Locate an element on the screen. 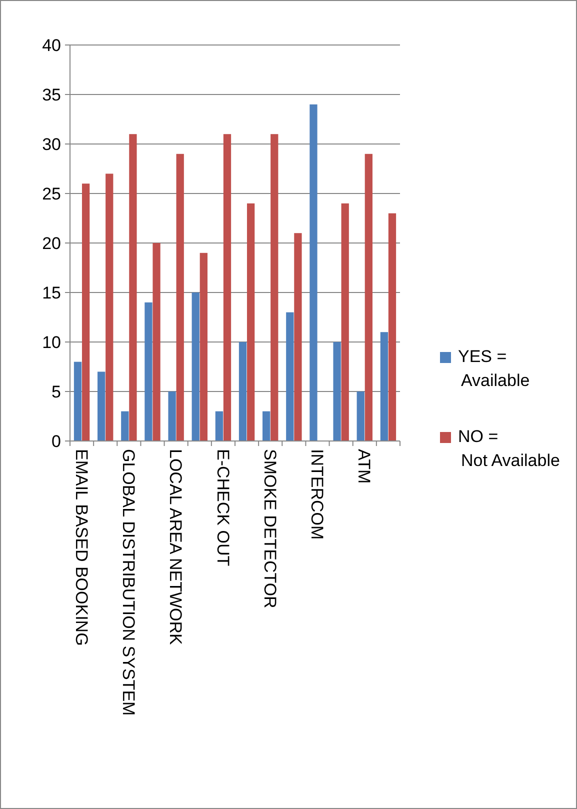 Image resolution: width=577 pixels, height=809 pixels. y-tick-label: 40 is located at coordinates (51, 45).